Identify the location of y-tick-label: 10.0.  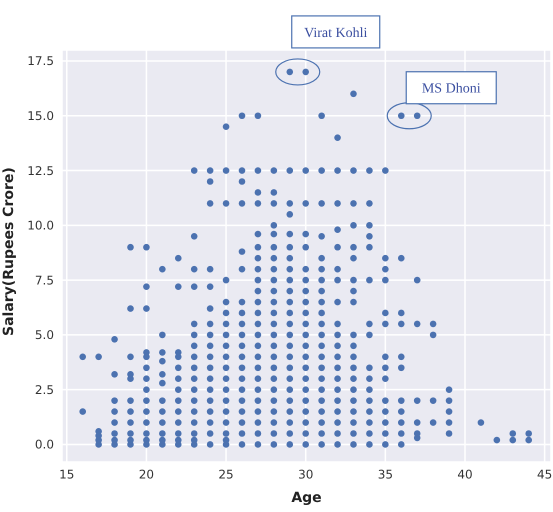
(40, 225).